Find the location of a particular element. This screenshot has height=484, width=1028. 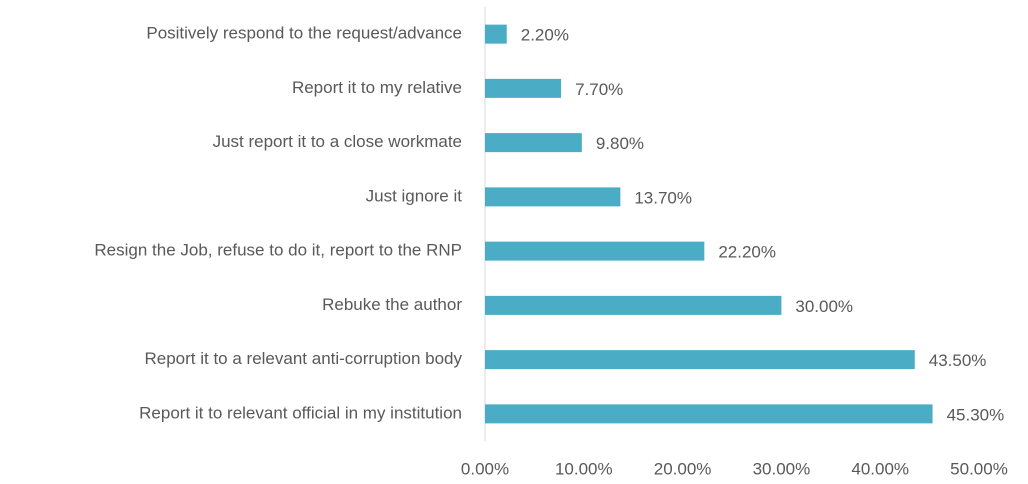

x-tick-label: 10.00% is located at coordinates (584, 468).